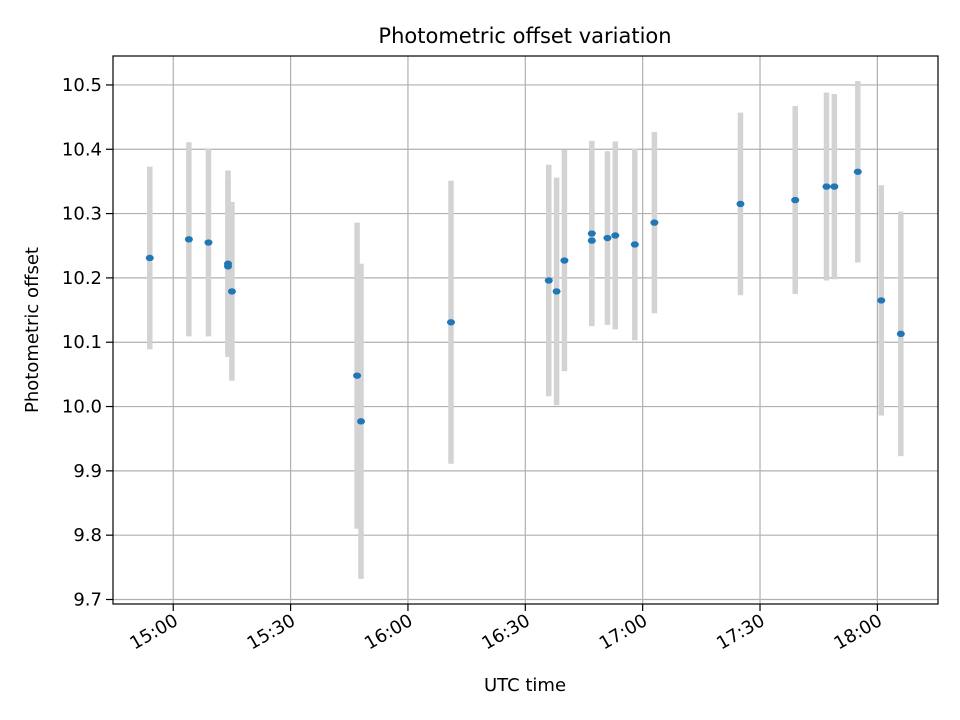 Image resolution: width=960 pixels, height=720 pixels. I want to click on x-axis-title: UTC time, so click(525, 685).